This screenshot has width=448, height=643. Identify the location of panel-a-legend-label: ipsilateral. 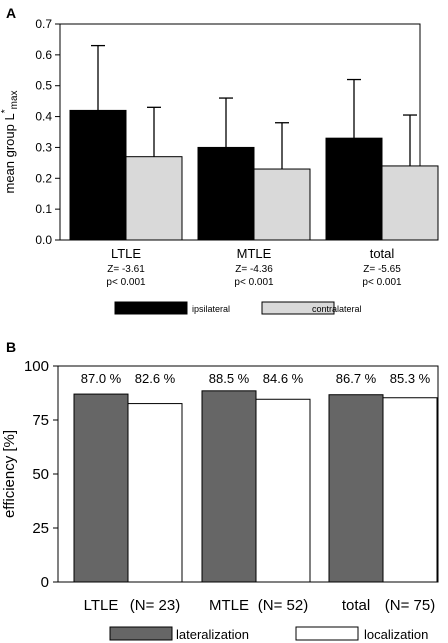
(211, 309).